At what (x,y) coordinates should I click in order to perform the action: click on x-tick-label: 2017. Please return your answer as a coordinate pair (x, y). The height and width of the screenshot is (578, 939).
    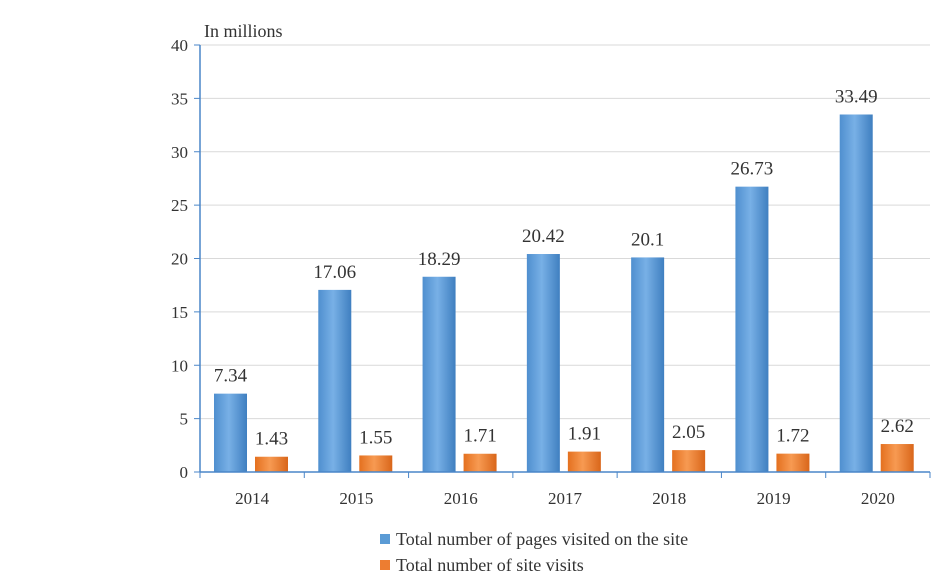
    Looking at the image, I should click on (565, 498).